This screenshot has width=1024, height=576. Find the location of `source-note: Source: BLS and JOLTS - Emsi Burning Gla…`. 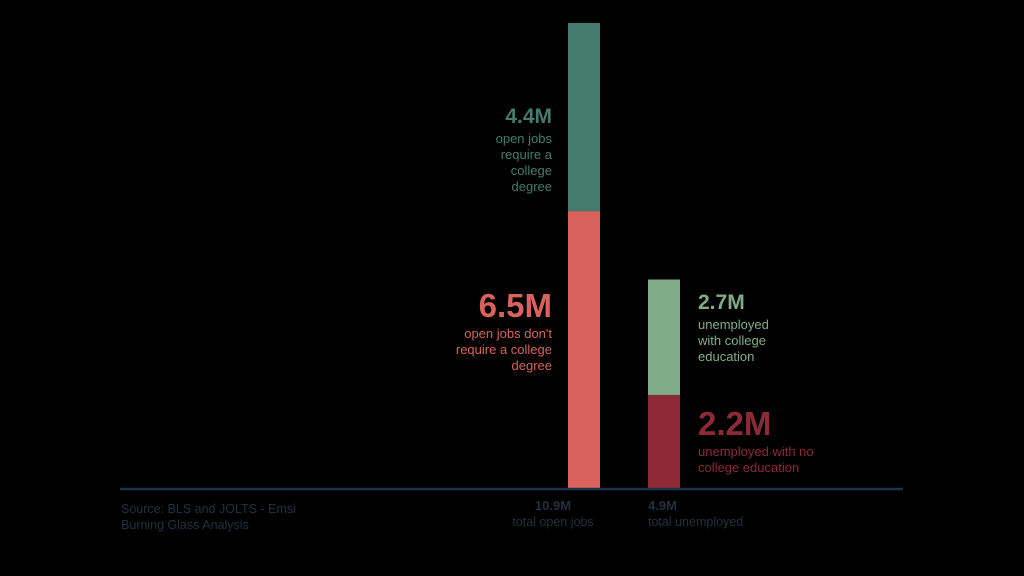

source-note: Source: BLS and JOLTS - Emsi Burning Gla… is located at coordinates (208, 517).